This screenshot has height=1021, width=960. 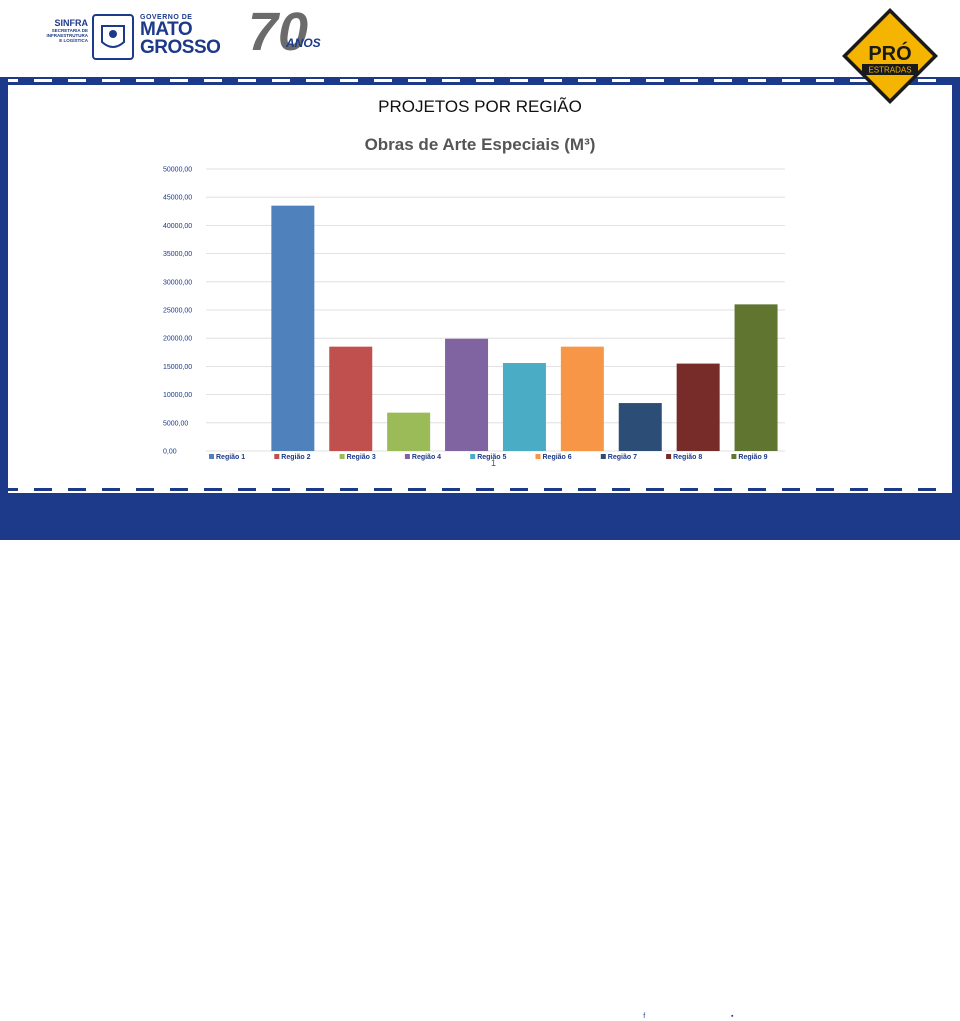 I want to click on y-tick-label: 20000,00, so click(x=177, y=339).